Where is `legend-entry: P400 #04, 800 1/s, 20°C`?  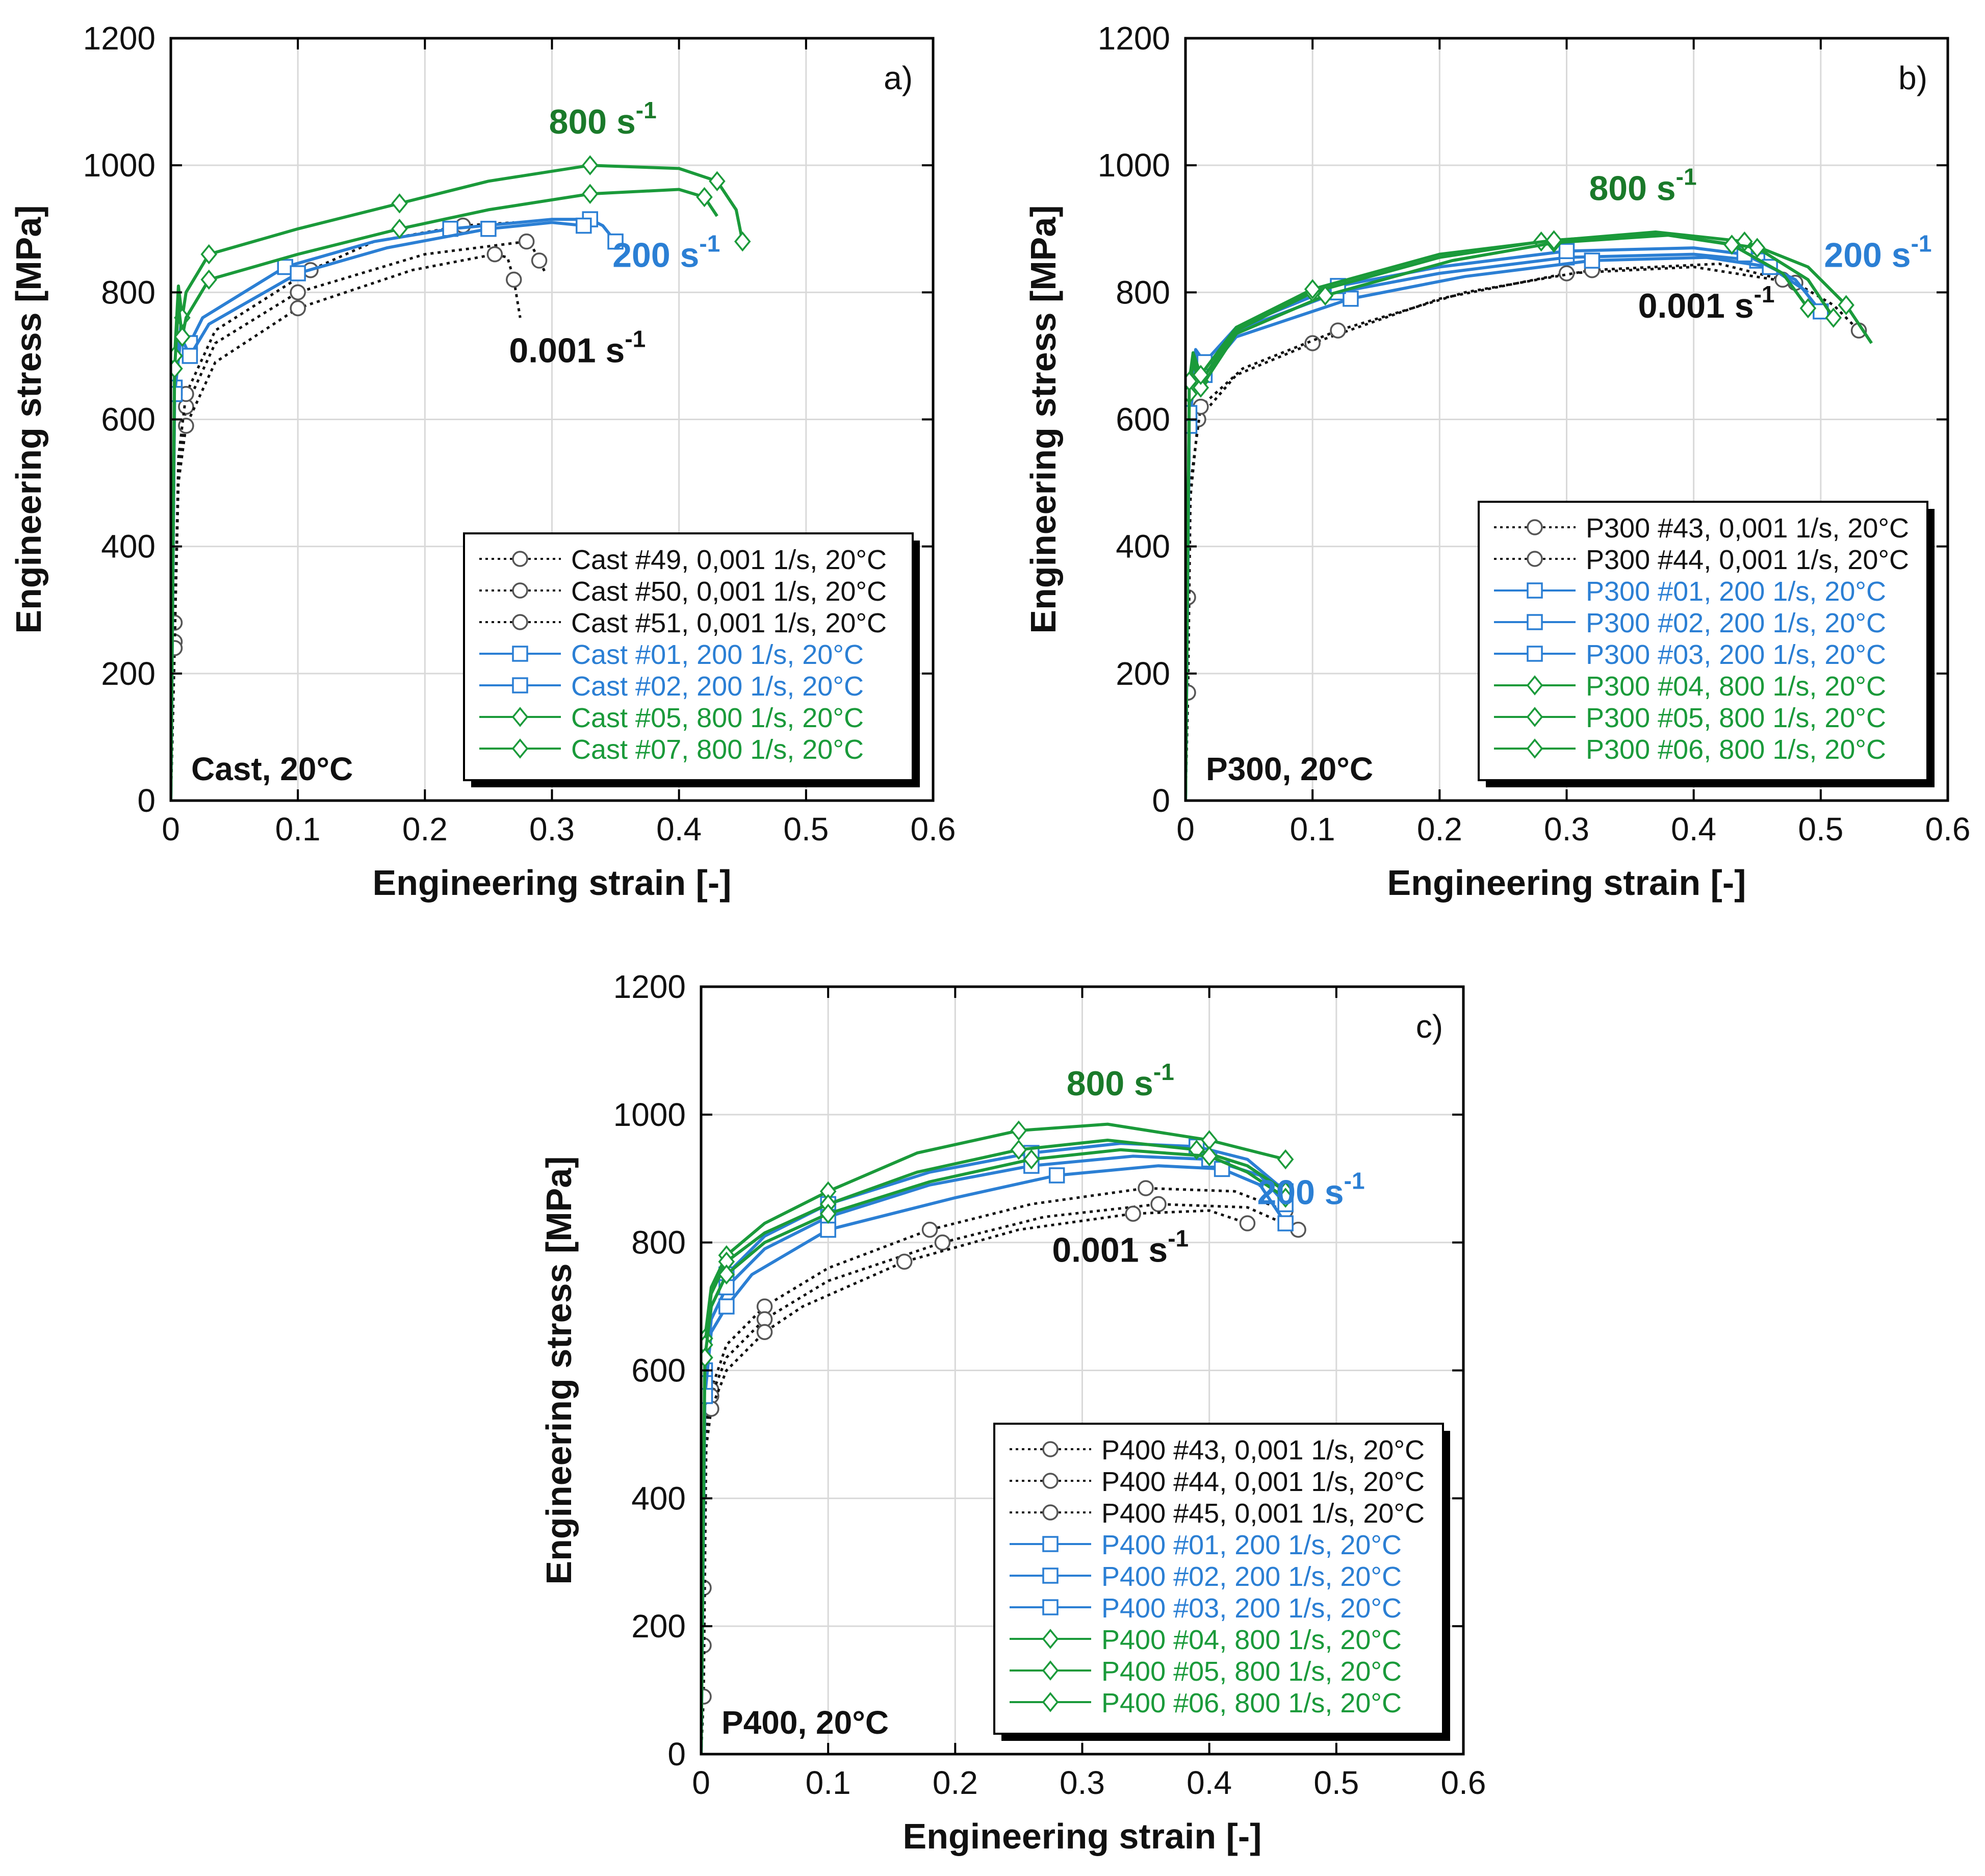
legend-entry: P400 #04, 800 1/s, 20°C is located at coordinates (1251, 1640).